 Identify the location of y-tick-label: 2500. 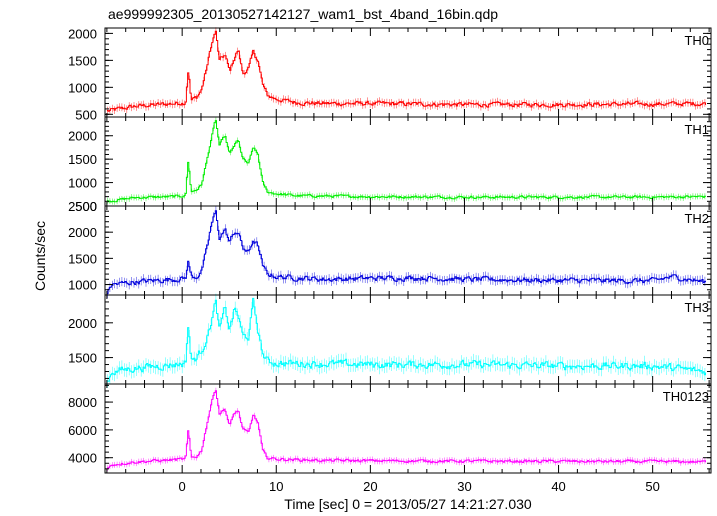
(82, 206).